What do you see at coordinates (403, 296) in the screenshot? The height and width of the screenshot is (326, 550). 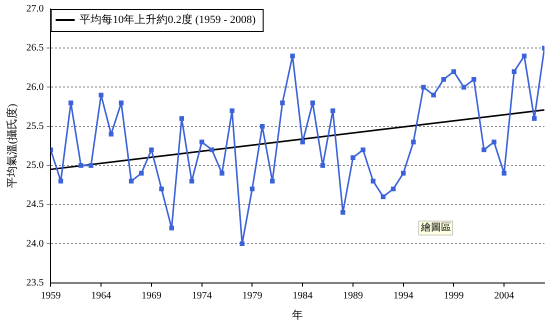 I see `x-tick-label: 1994` at bounding box center [403, 296].